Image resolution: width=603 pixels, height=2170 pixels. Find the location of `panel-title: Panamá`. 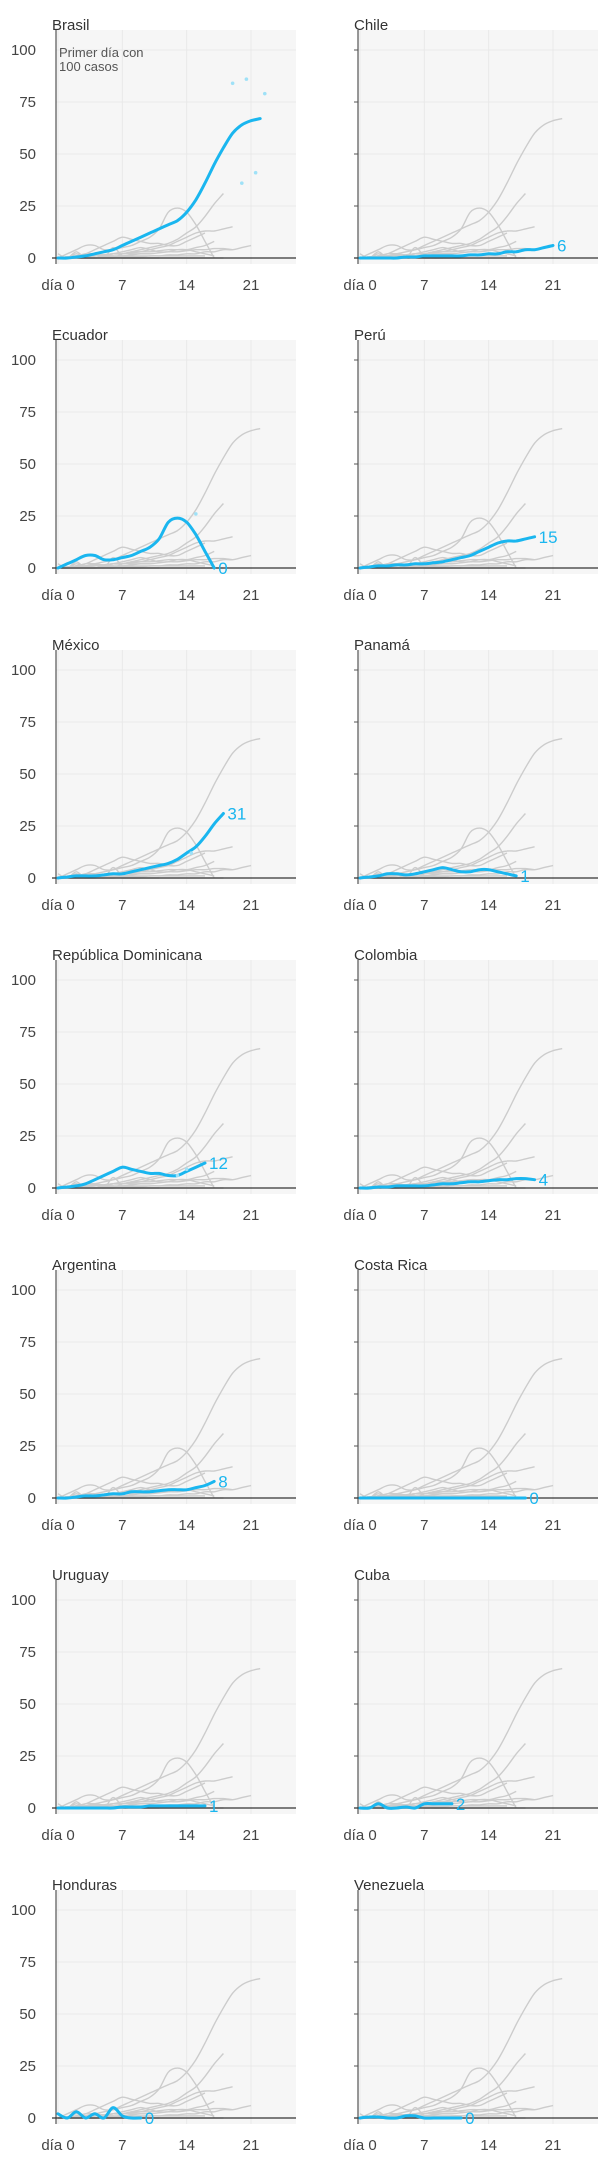

panel-title: Panamá is located at coordinates (382, 645).